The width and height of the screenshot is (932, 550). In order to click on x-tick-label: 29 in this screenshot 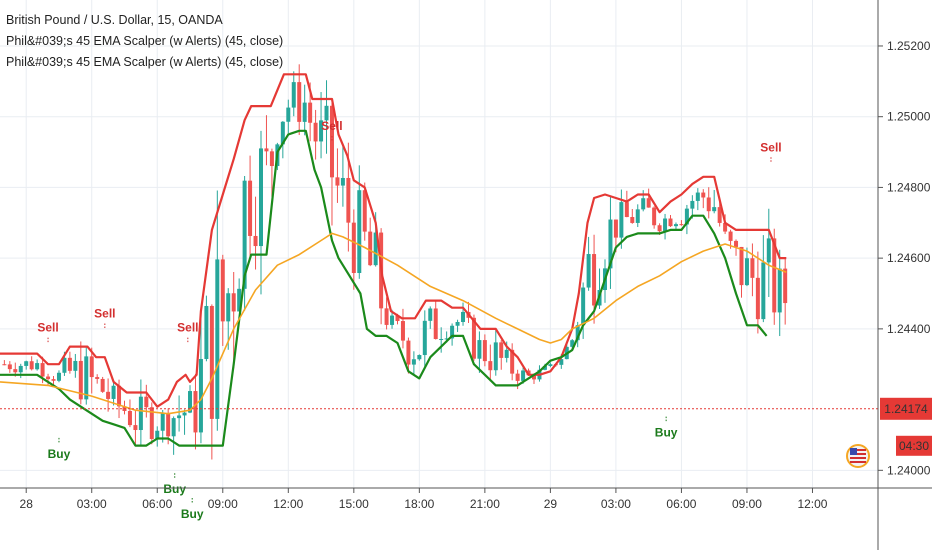, I will do `click(551, 504)`.